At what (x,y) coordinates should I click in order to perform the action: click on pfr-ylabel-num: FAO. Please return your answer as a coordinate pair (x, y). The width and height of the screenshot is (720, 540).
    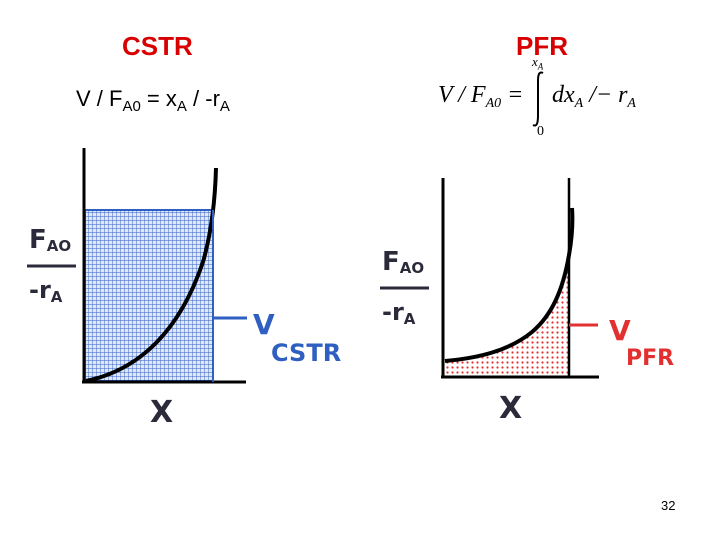
    Looking at the image, I should click on (403, 262).